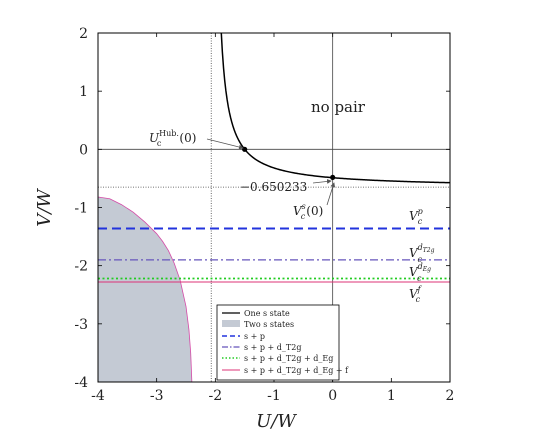 Image resolution: width=534 pixels, height=437 pixels. Describe the element at coordinates (81, 325) in the screenshot. I see `y-tick-label-5: -3` at that location.